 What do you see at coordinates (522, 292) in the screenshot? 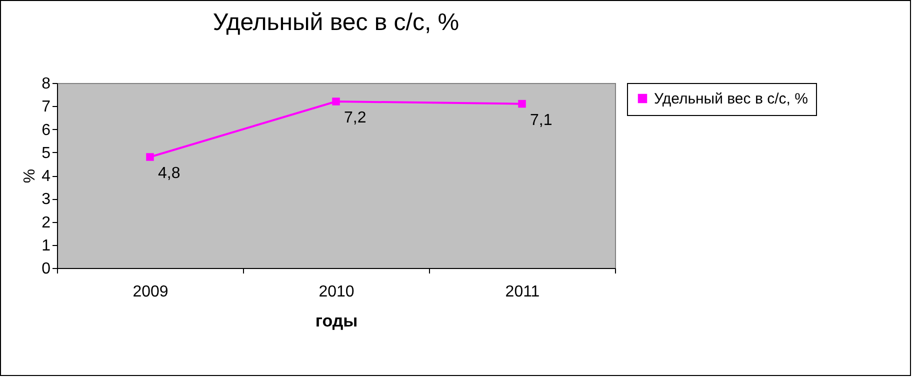
I see `x-tick-label: 2011` at bounding box center [522, 292].